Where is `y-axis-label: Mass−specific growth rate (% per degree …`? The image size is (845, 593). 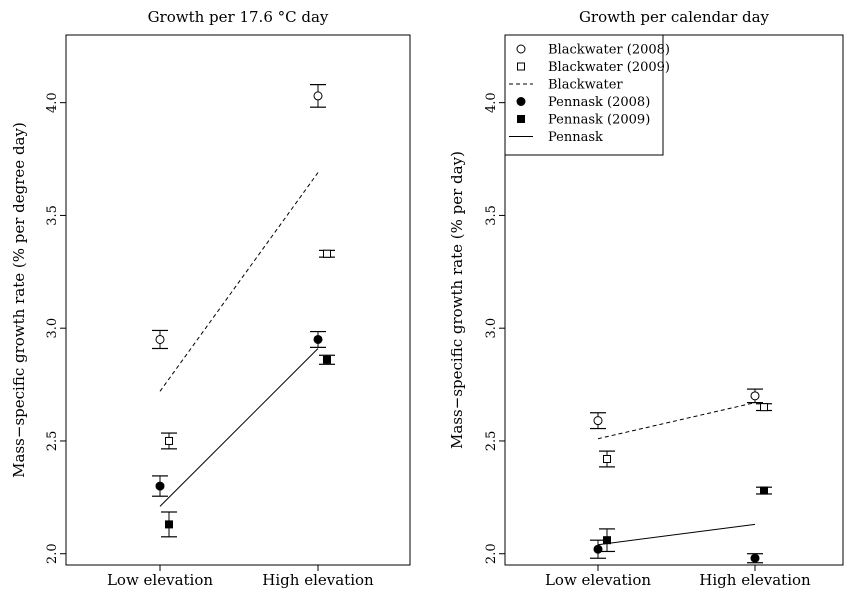 y-axis-label: Mass−specific growth rate (% per degree … is located at coordinates (19, 300).